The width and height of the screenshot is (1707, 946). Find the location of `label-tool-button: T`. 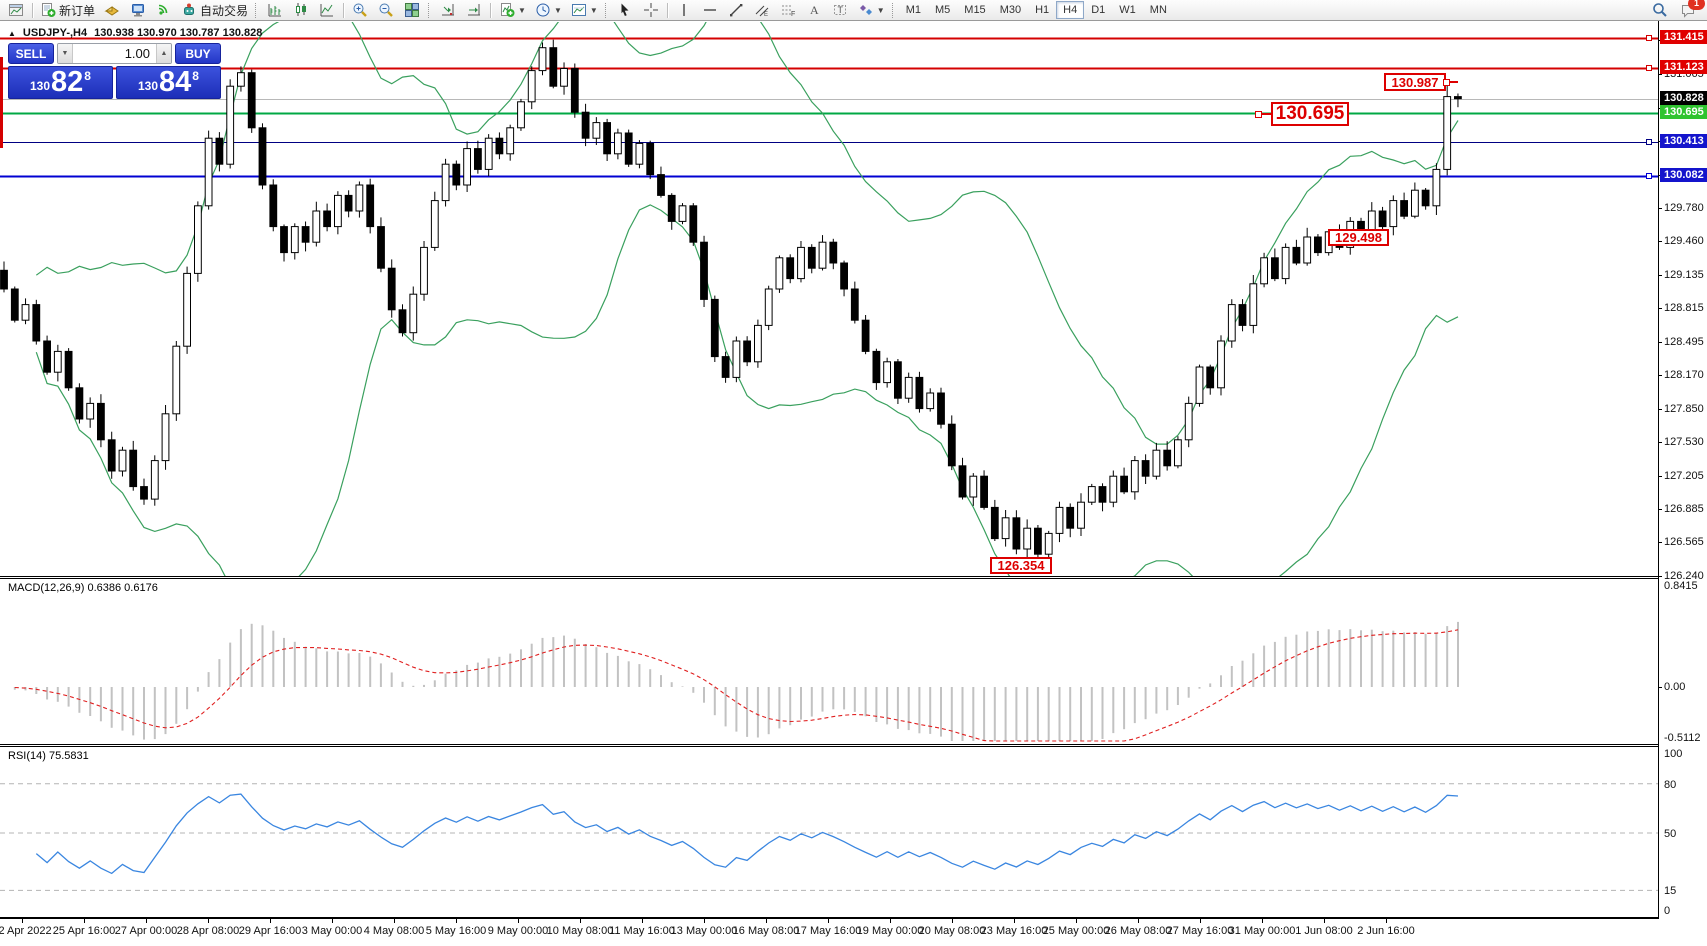

label-tool-button: T is located at coordinates (840, 10).